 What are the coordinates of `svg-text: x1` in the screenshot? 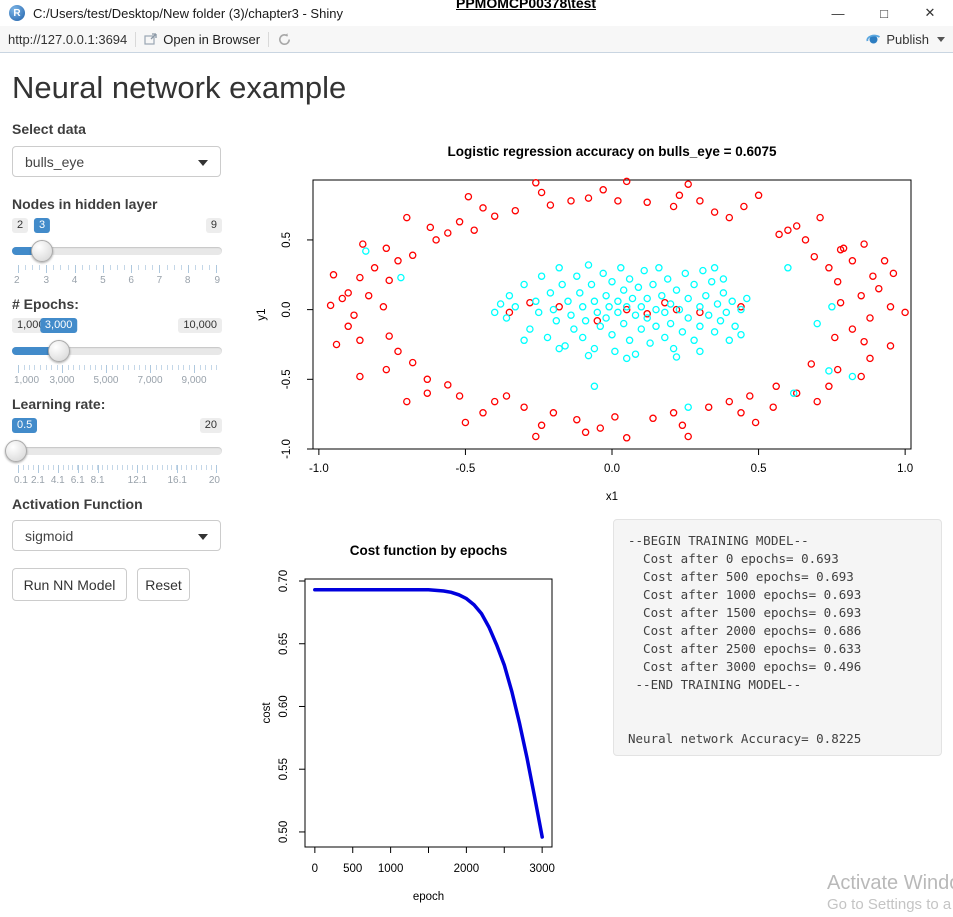 It's located at (612, 497).